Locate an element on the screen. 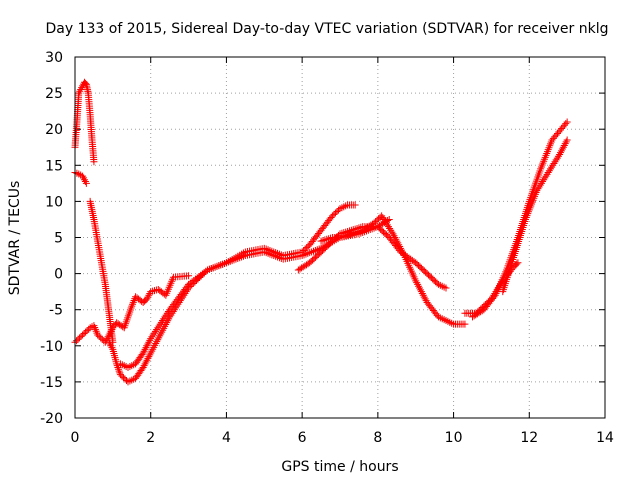  x-tick-label: 4 is located at coordinates (226, 438).